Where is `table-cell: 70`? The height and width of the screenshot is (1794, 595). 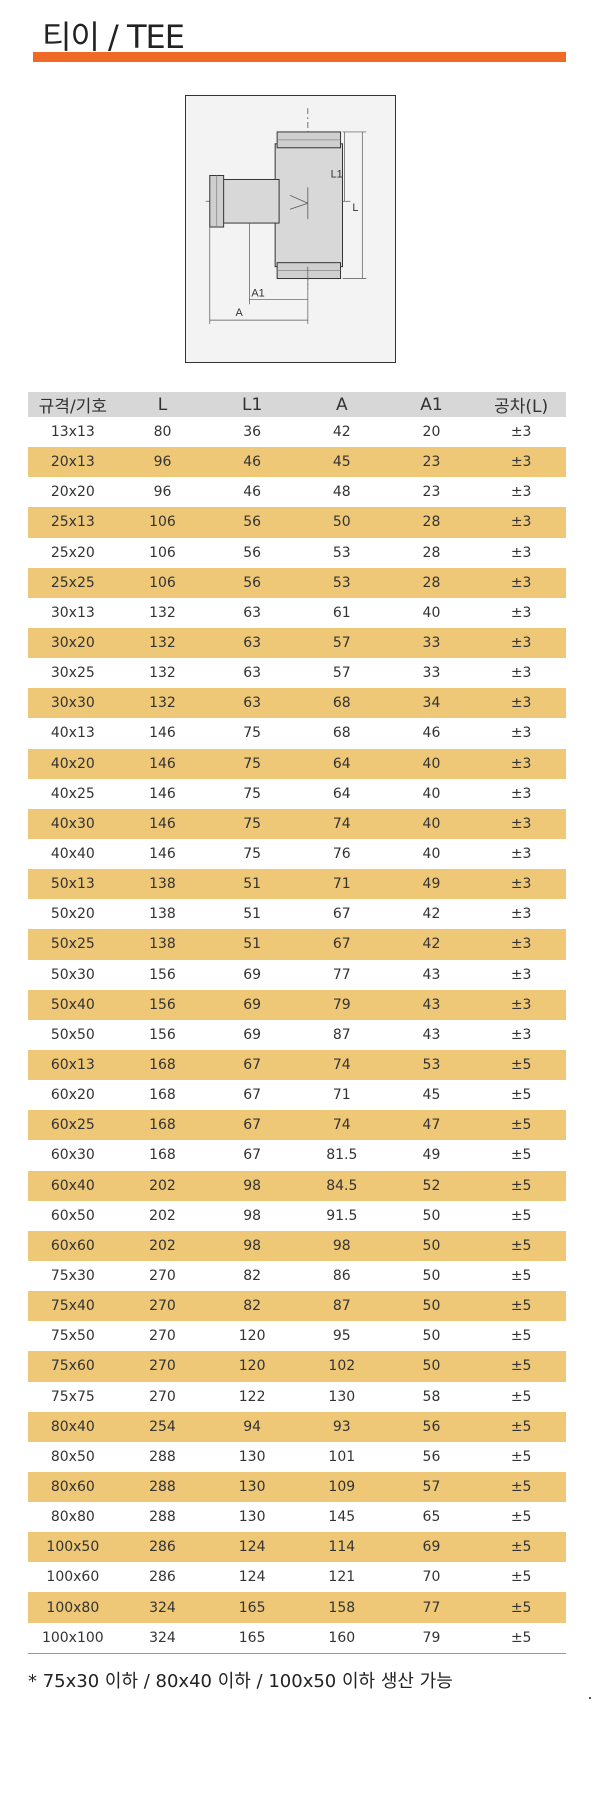
table-cell: 70 is located at coordinates (431, 1577).